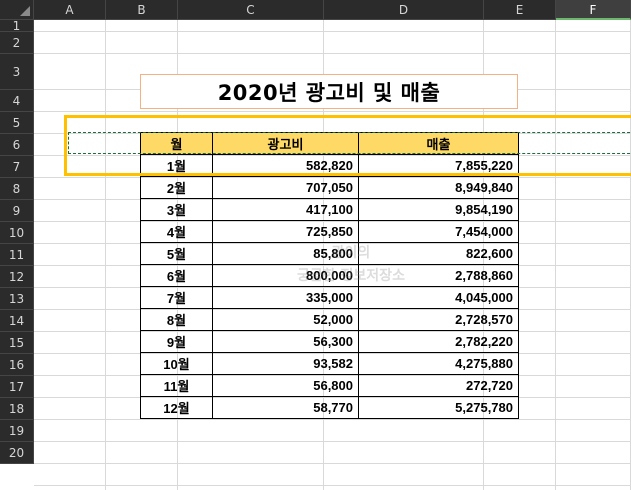  I want to click on row-header-13: 13, so click(17, 299).